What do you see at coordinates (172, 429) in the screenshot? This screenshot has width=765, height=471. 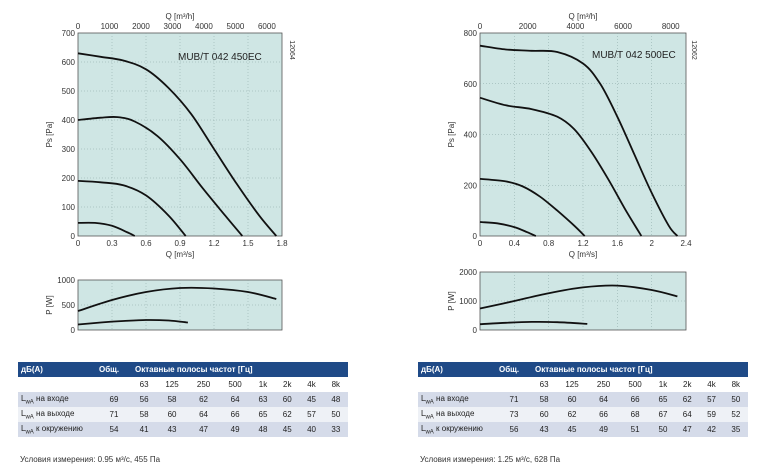 I see `table-cell: 43` at bounding box center [172, 429].